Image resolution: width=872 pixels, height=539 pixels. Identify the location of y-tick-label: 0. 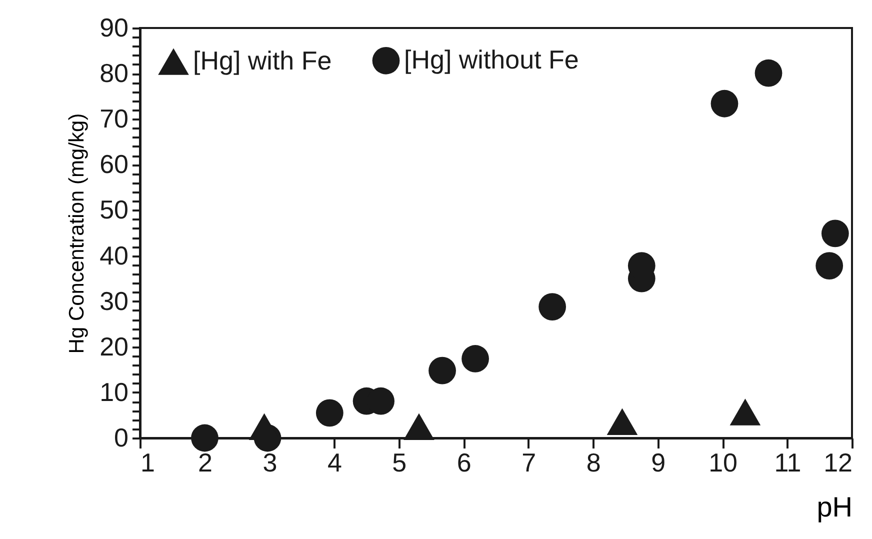
(121, 437).